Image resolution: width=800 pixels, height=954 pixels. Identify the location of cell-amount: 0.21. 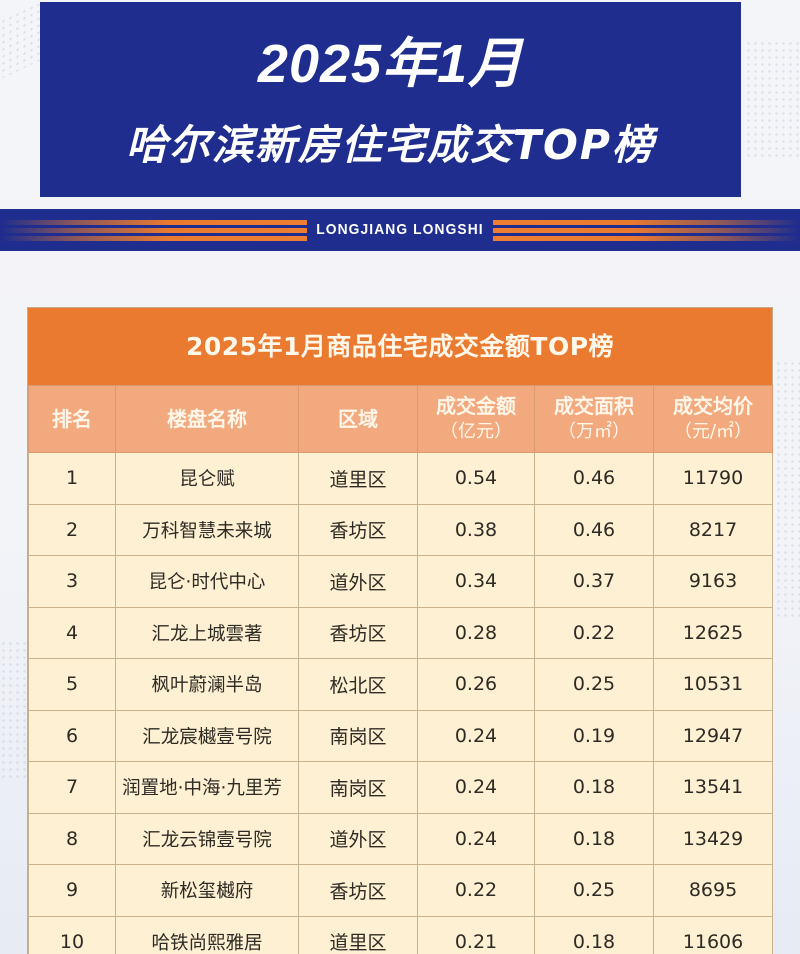
(476, 934).